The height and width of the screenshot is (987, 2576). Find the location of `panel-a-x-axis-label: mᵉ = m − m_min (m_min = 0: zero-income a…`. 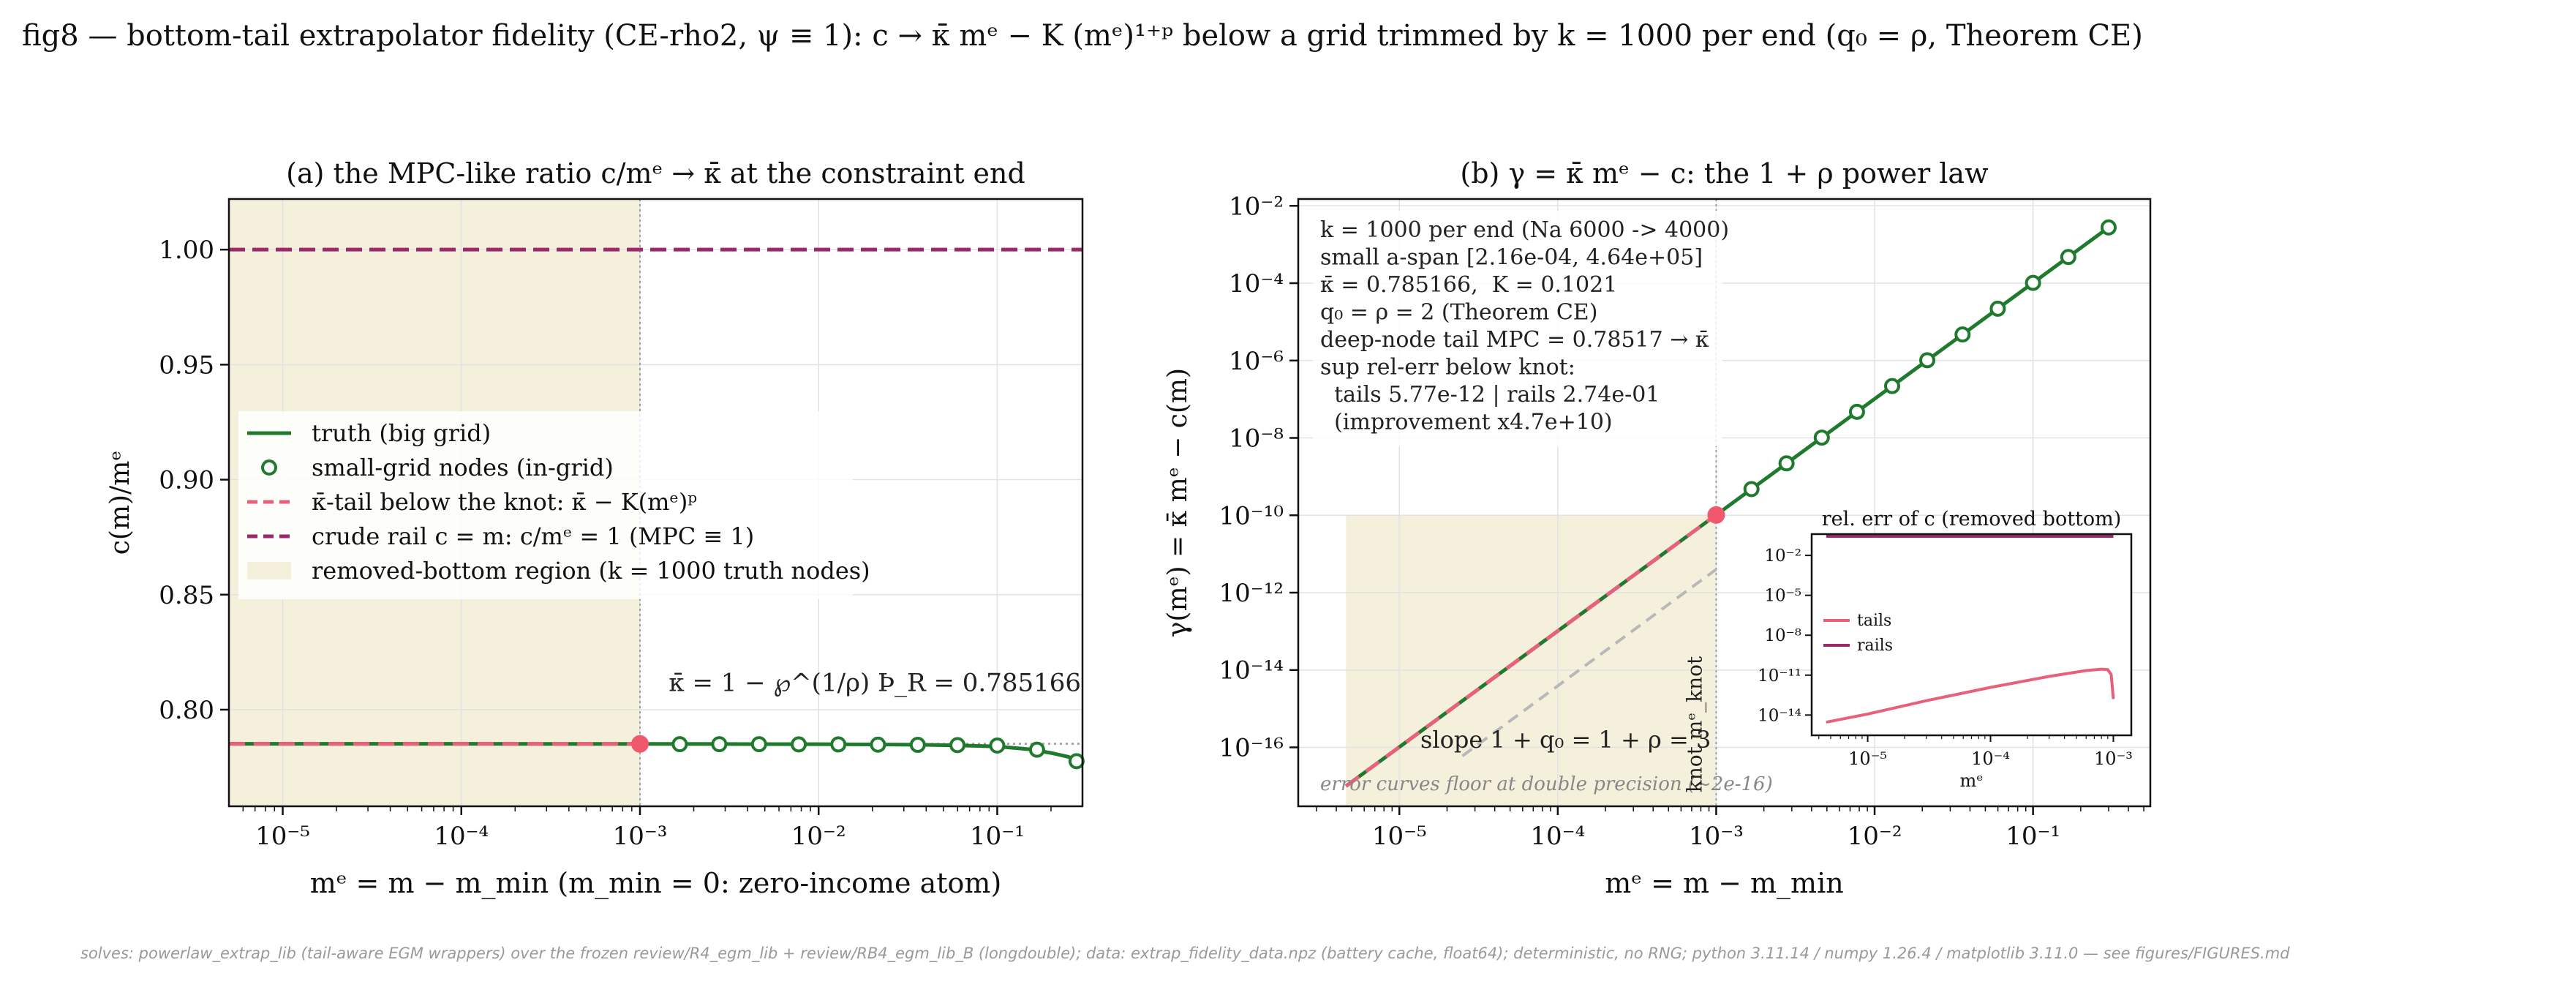

panel-a-x-axis-label: mᵉ = m − m_min (m_min = 0: zero-income a… is located at coordinates (656, 883).